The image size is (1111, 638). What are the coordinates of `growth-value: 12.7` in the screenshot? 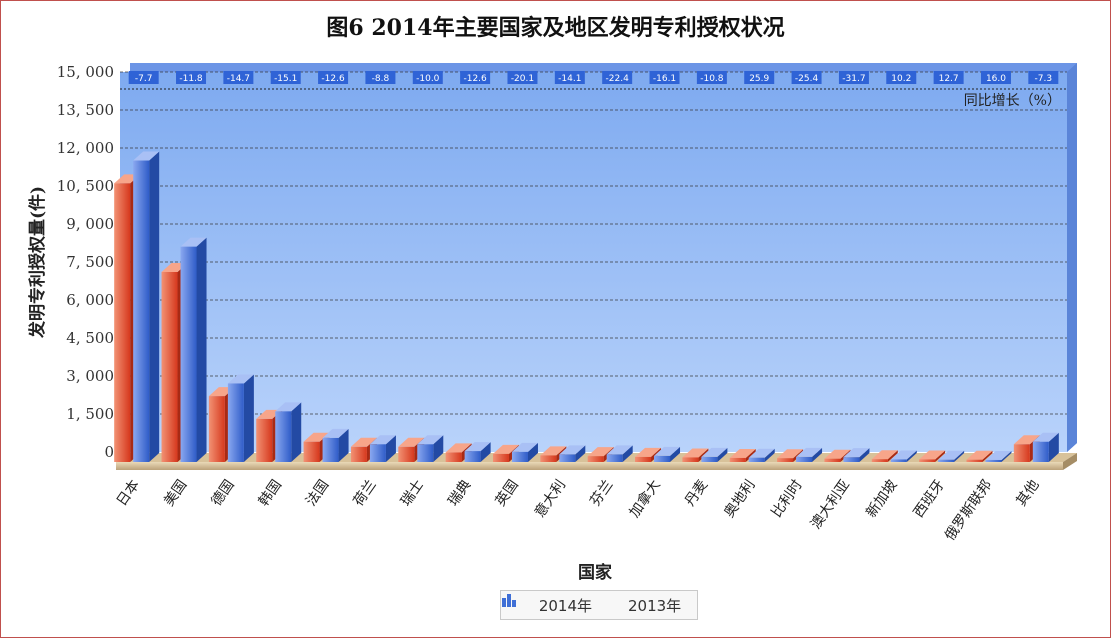 It's located at (949, 79).